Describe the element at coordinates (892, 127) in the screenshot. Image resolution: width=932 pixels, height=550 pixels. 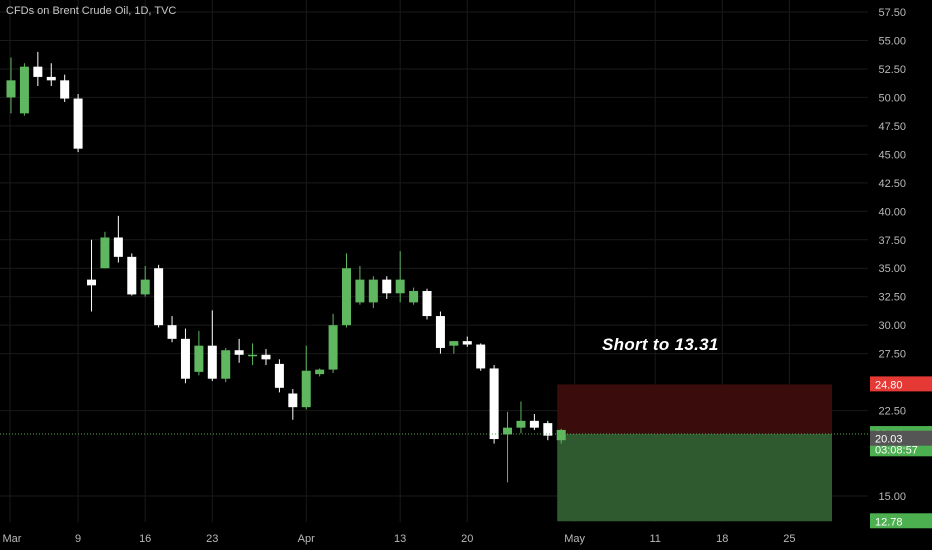
I see `y-tick-label: 47.50` at that location.